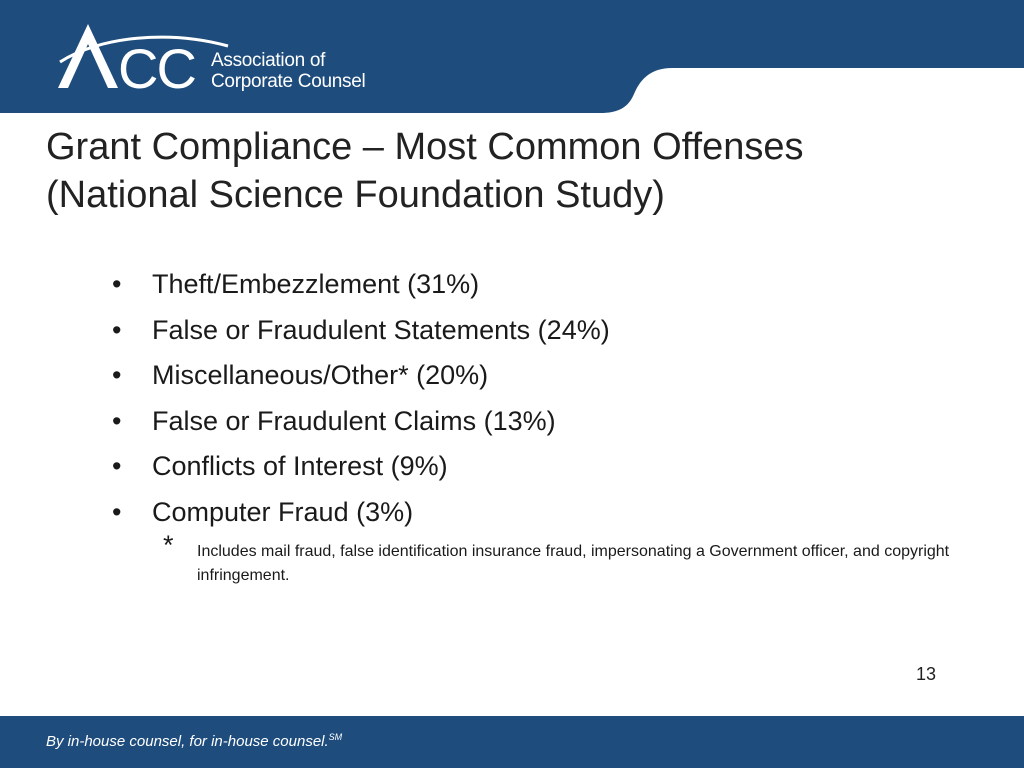  I want to click on acc-logo: CC, so click(143, 62).